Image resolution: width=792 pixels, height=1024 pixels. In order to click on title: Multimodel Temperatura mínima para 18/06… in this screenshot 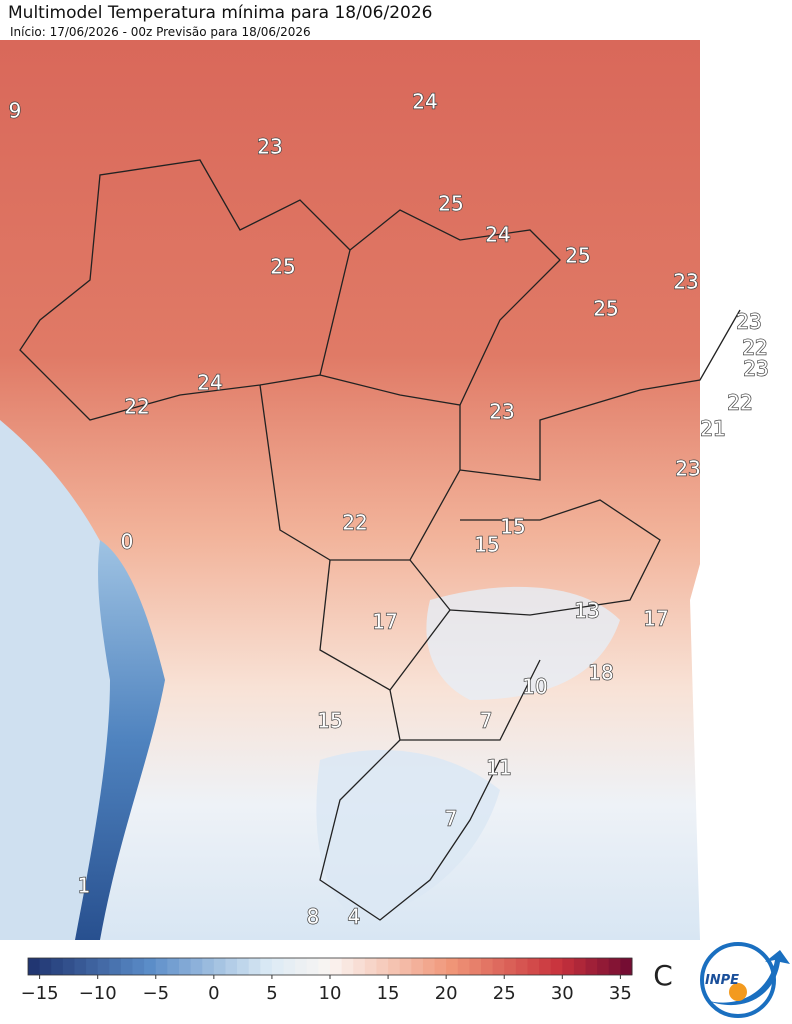, I will do `click(220, 13)`.